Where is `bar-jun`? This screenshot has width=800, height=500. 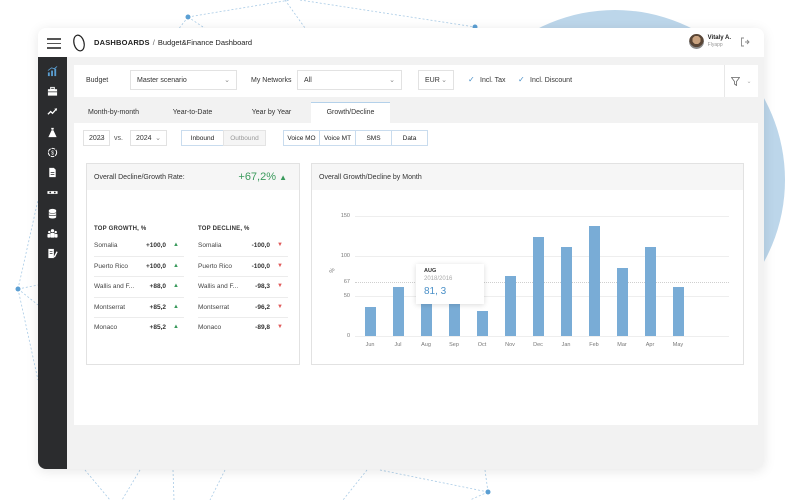
bar-jun is located at coordinates (370, 321).